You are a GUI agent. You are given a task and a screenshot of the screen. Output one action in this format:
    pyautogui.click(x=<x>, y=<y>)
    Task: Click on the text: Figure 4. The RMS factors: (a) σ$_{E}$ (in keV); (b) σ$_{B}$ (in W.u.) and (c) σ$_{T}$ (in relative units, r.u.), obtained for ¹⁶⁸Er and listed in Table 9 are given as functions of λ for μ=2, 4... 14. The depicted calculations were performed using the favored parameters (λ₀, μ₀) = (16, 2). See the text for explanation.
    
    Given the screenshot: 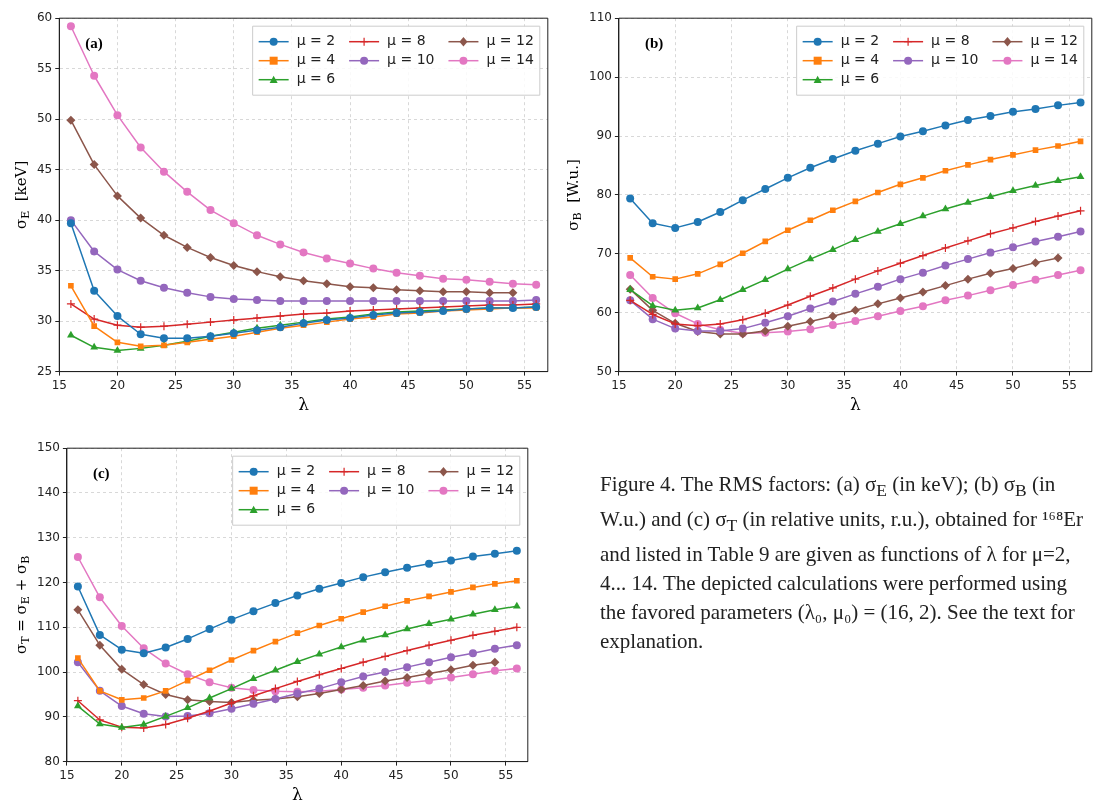 What is the action you would take?
    pyautogui.click(x=842, y=563)
    